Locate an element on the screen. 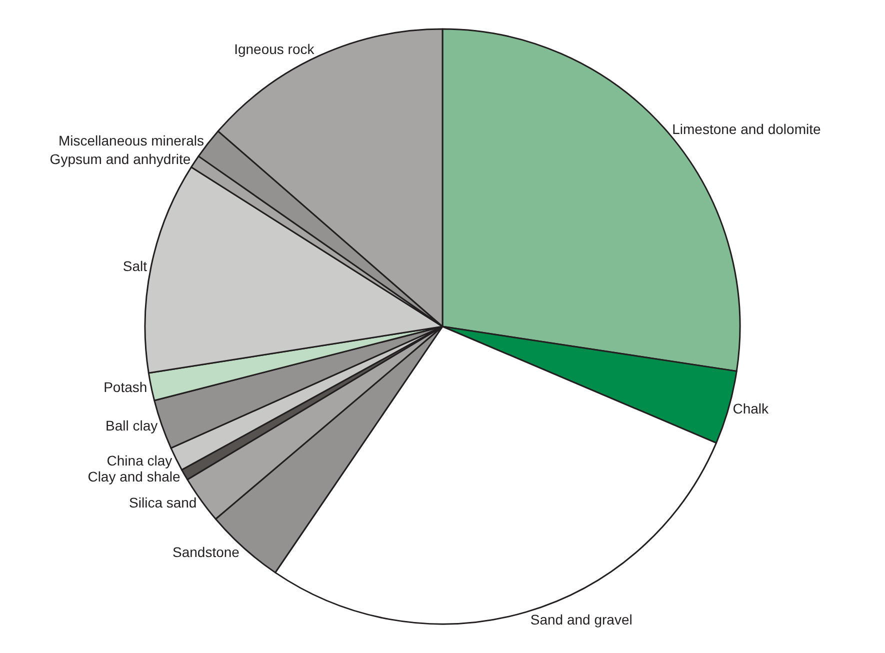 This screenshot has width=885, height=653. slice-label: Limestone and dolomite is located at coordinates (746, 129).